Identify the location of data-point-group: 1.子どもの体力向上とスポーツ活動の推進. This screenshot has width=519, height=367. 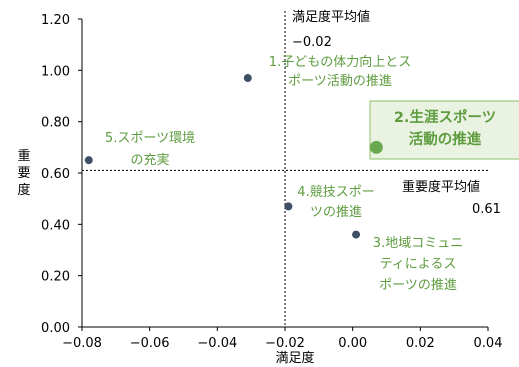
(327, 71).